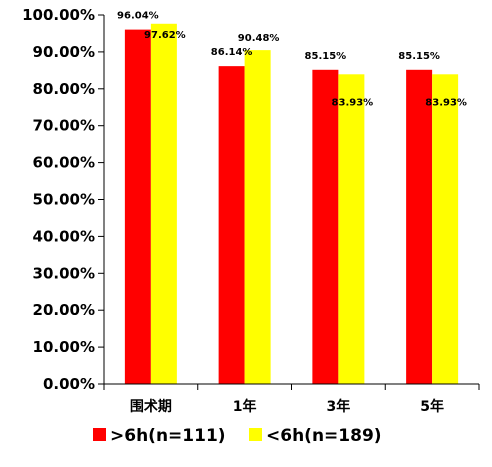 The height and width of the screenshot is (467, 492). Describe the element at coordinates (165, 35) in the screenshot. I see `data-label-lt6h: 97.62%` at that location.